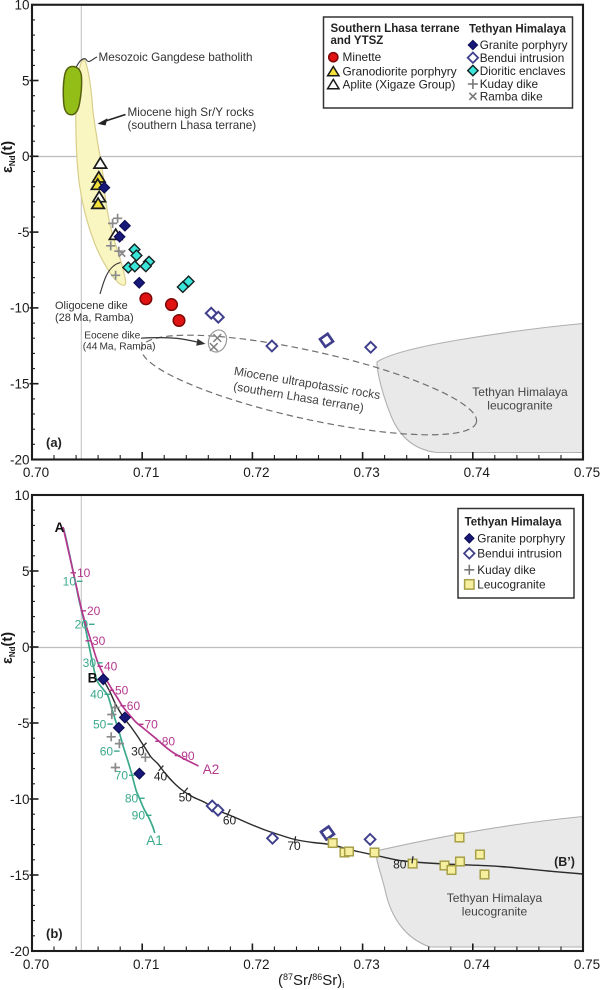 This screenshot has height=990, width=600. I want to click on svg-text: Southern Lhasa terrane, so click(395, 29).